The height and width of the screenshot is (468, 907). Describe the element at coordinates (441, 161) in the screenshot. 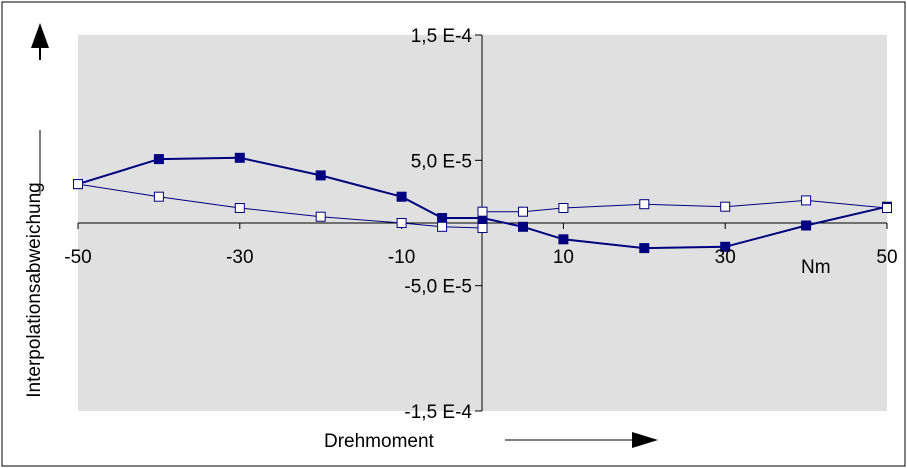

I see `y-tick-label: 5,0 E-5` at that location.